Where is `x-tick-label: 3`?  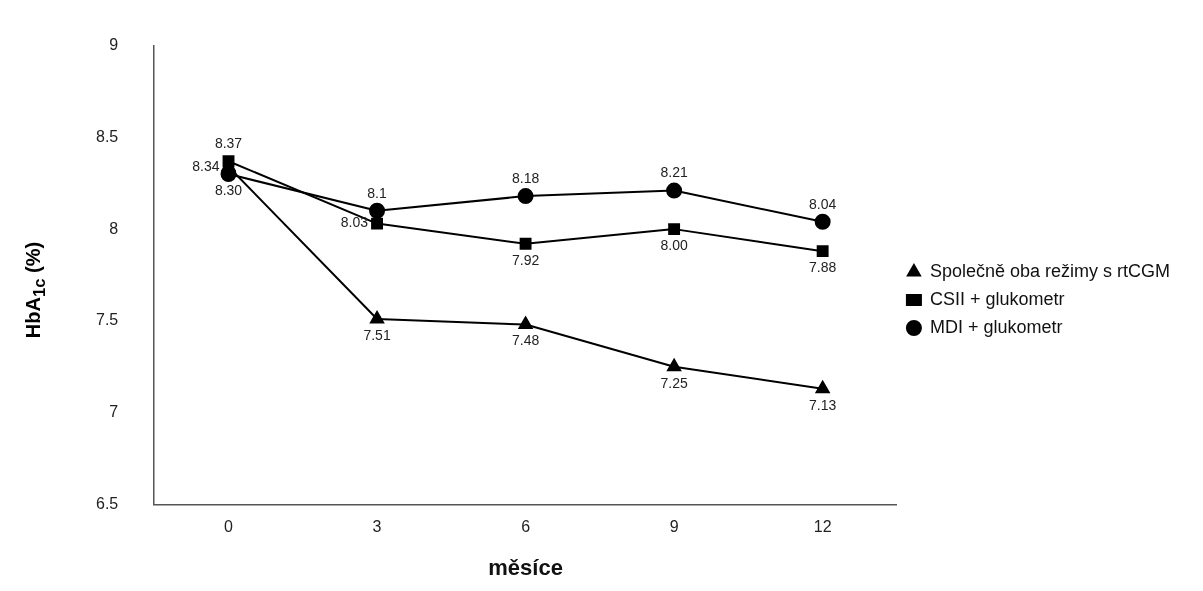 x-tick-label: 3 is located at coordinates (377, 527).